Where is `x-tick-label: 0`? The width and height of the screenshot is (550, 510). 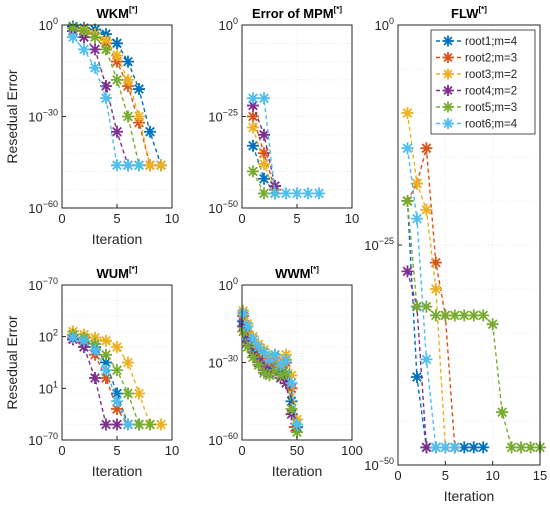 x-tick-label: 0 is located at coordinates (61, 450).